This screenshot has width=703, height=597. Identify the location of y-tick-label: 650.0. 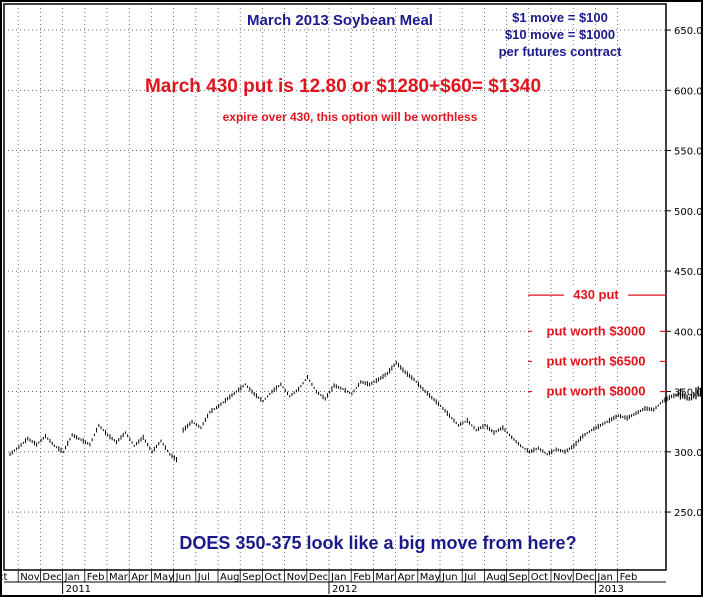
(688, 31).